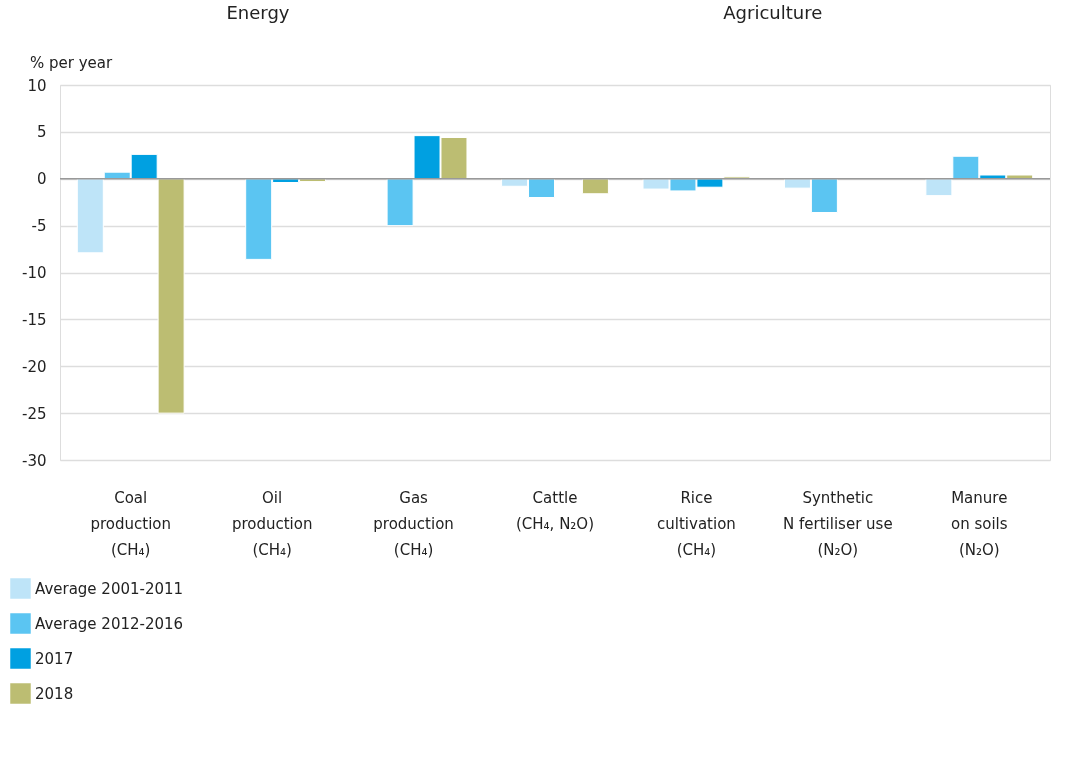 This screenshot has height=767, width=1089. What do you see at coordinates (696, 523) in the screenshot?
I see `x-tick-label: Rice cultivation (CH₄)` at bounding box center [696, 523].